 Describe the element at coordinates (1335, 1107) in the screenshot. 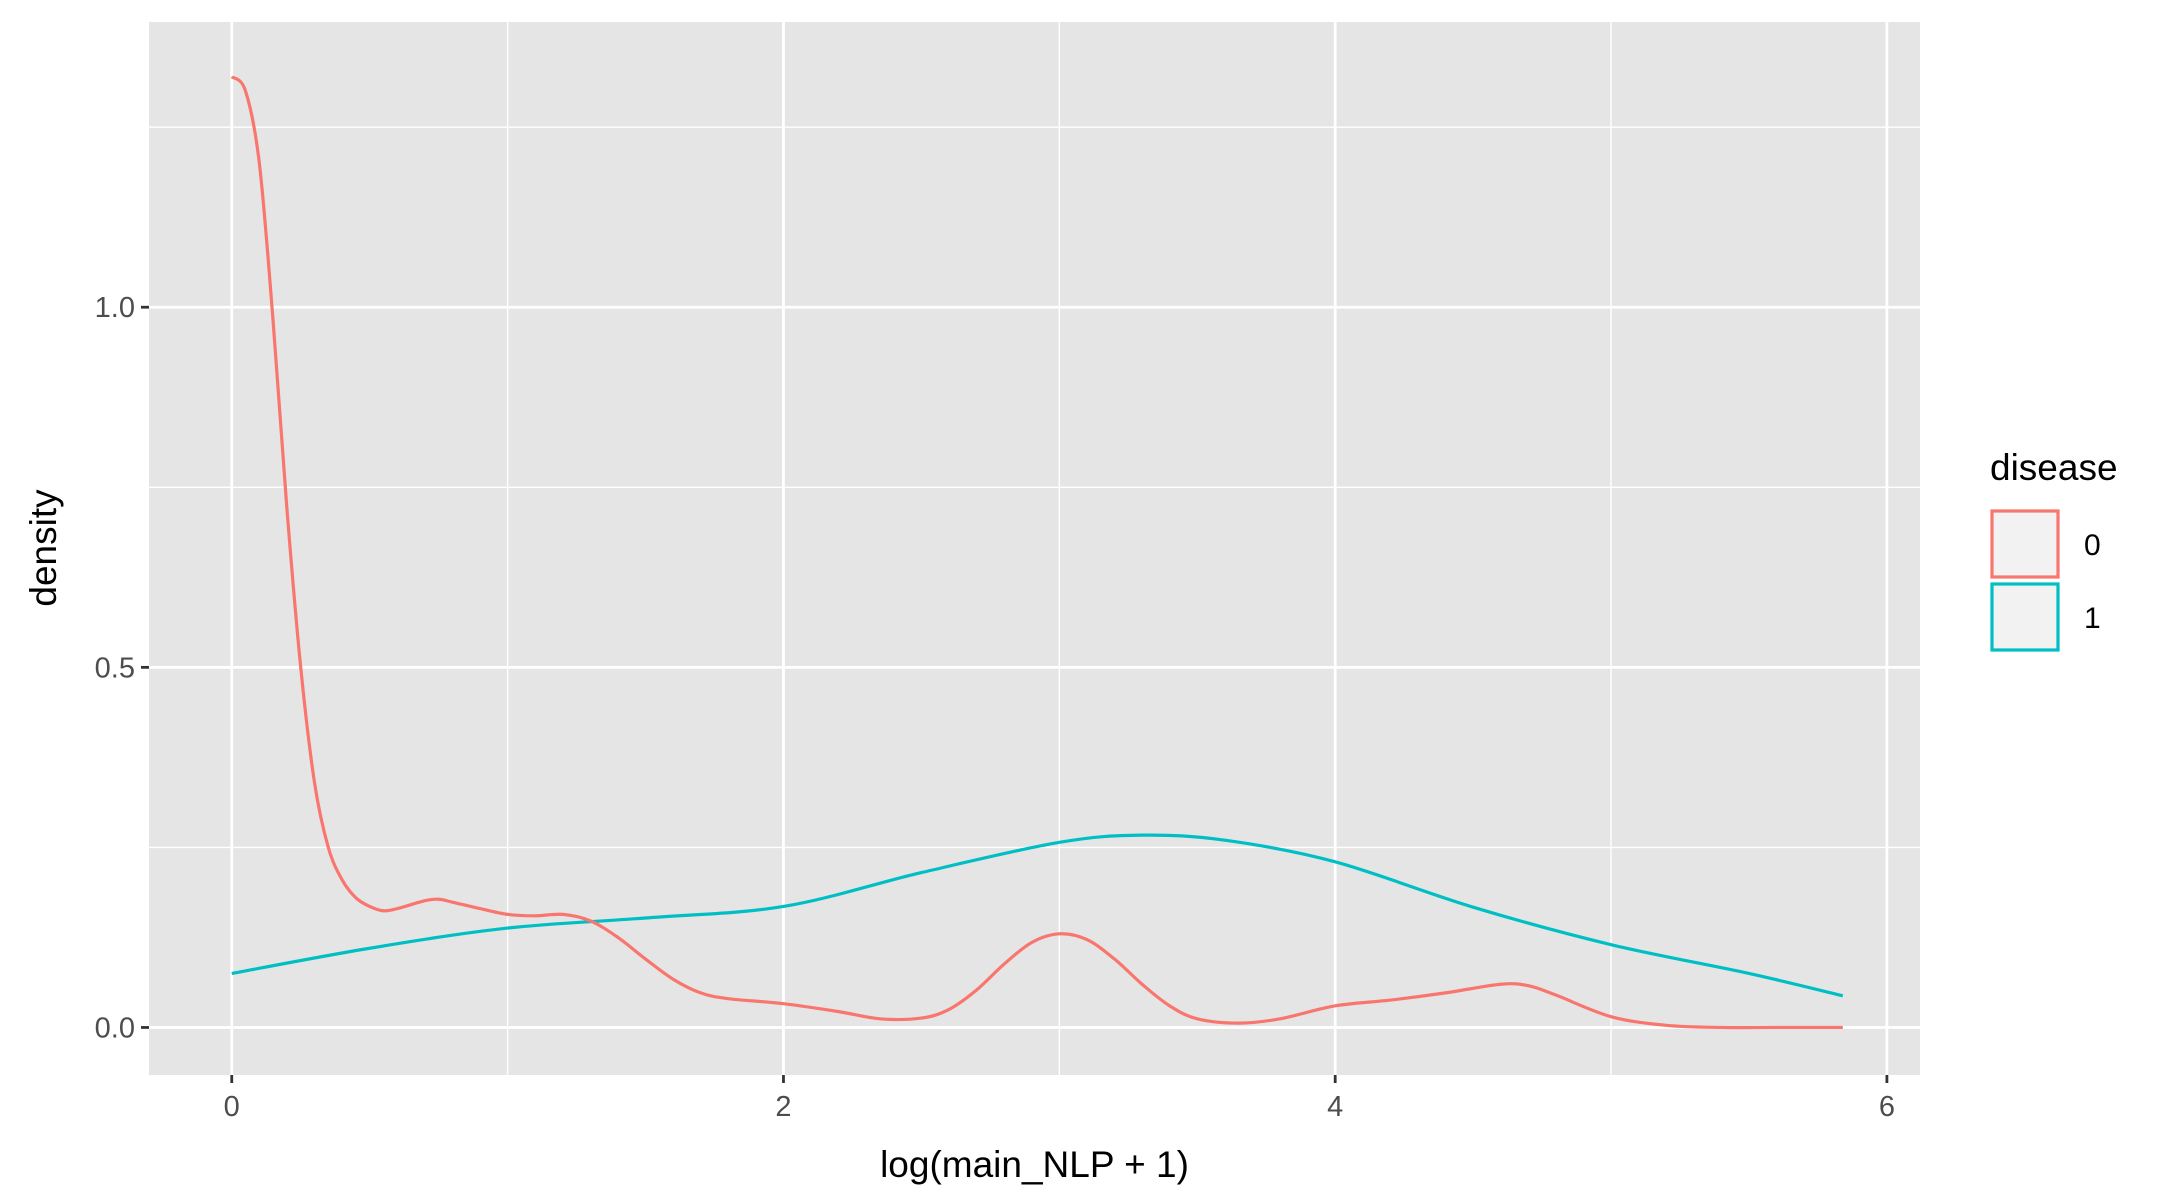

I see `x-tick-label: 4` at that location.